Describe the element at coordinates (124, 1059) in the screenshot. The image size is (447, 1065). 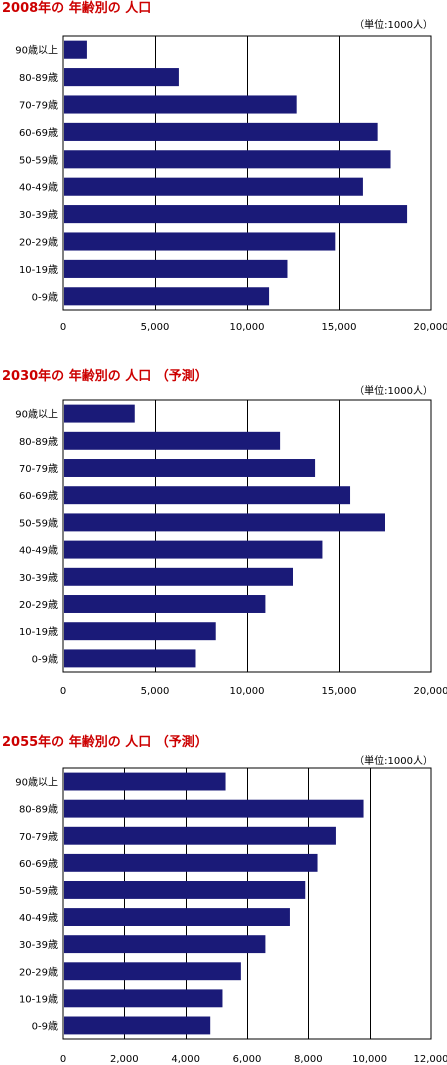
I see `tick-label: 2,000` at that location.